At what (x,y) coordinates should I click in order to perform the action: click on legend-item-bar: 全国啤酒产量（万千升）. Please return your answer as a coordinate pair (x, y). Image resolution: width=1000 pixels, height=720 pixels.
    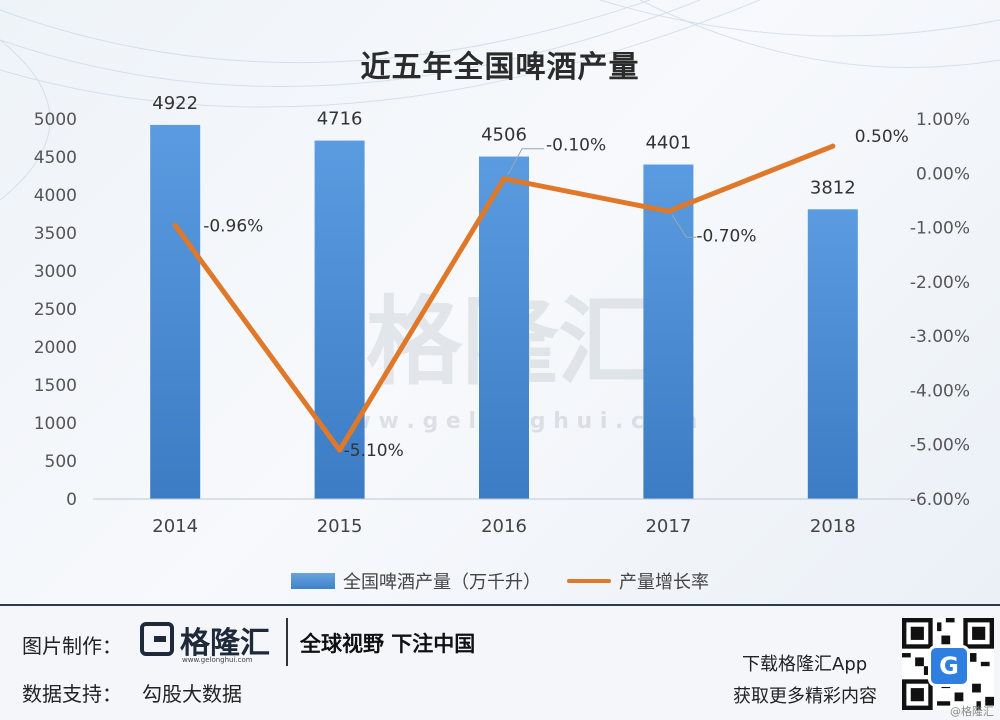
    Looking at the image, I should click on (416, 581).